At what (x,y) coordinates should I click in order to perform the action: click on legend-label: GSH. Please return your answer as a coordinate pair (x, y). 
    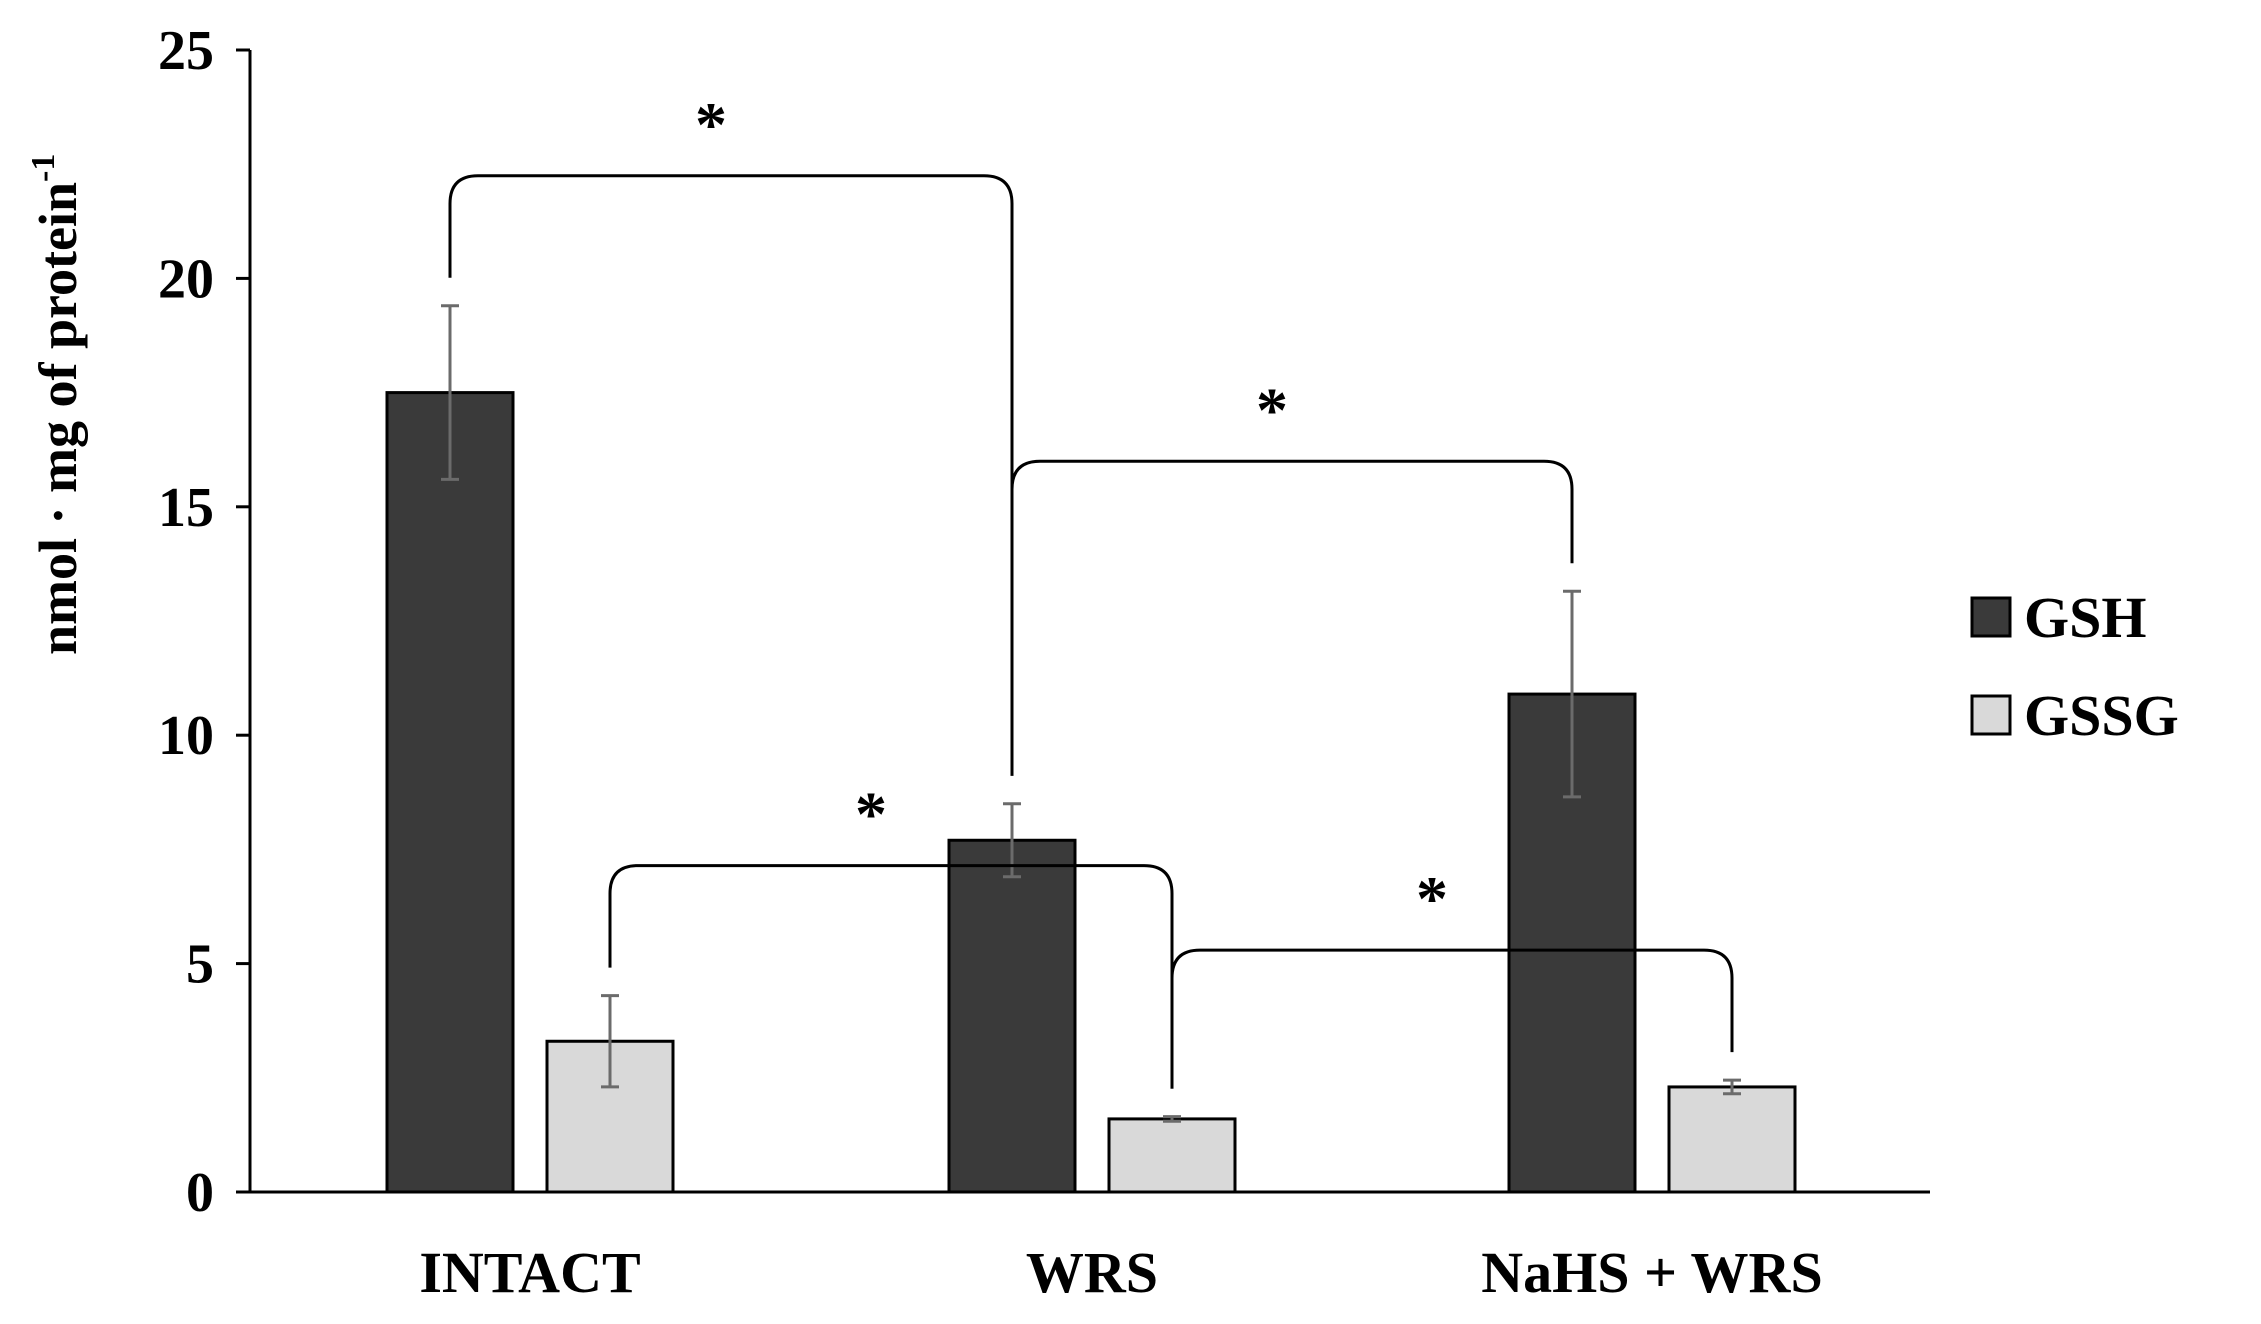
    Looking at the image, I should click on (2085, 617).